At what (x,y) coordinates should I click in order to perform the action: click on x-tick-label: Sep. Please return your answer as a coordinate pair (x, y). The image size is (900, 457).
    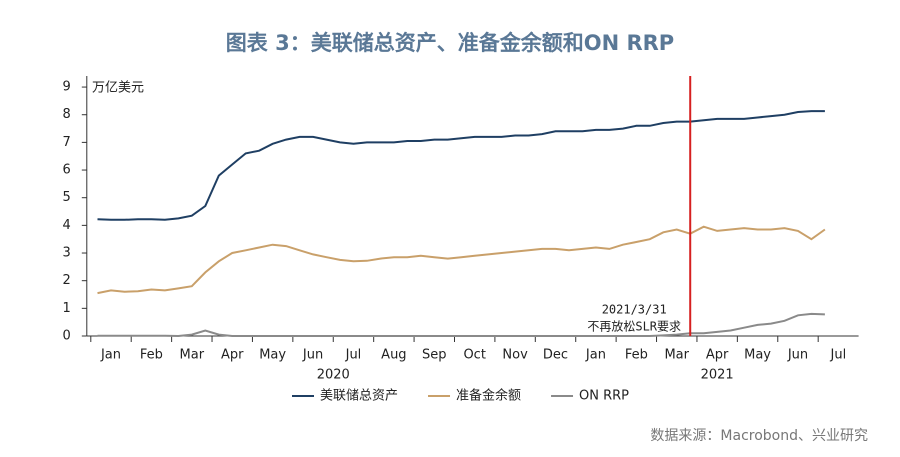
    Looking at the image, I should click on (434, 355).